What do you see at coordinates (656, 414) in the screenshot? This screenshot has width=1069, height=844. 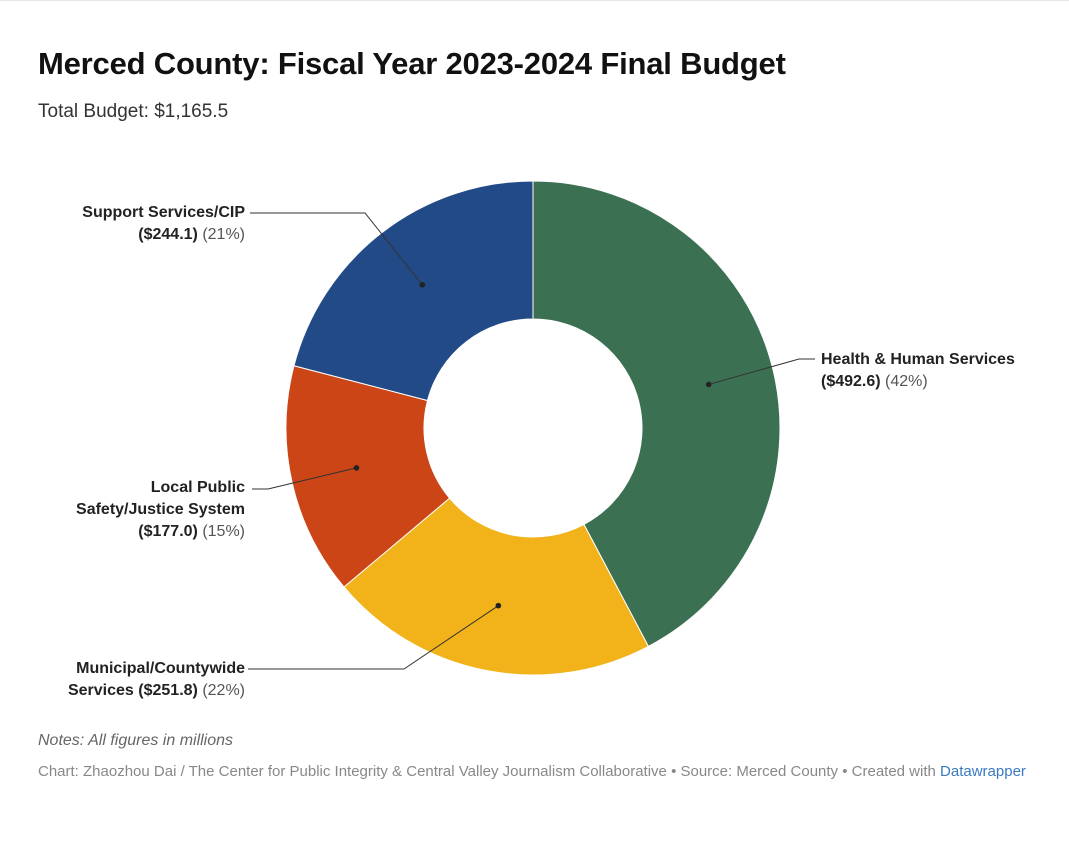 I see `slice-health-human-services` at bounding box center [656, 414].